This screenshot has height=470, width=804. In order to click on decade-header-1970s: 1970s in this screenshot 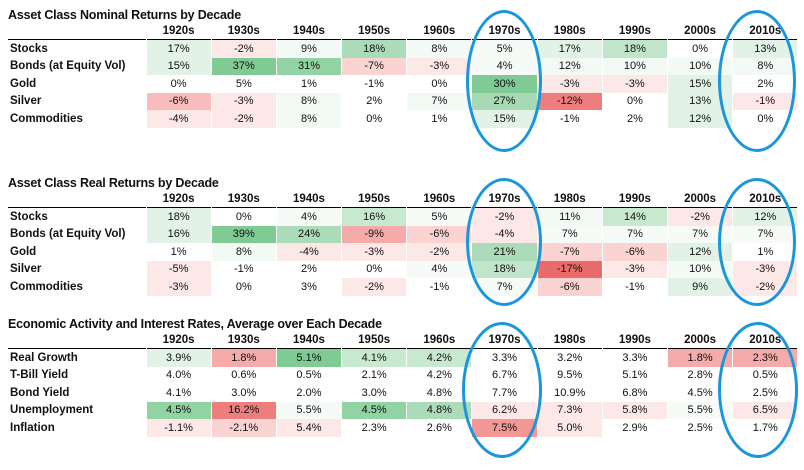, I will do `click(504, 199)`.